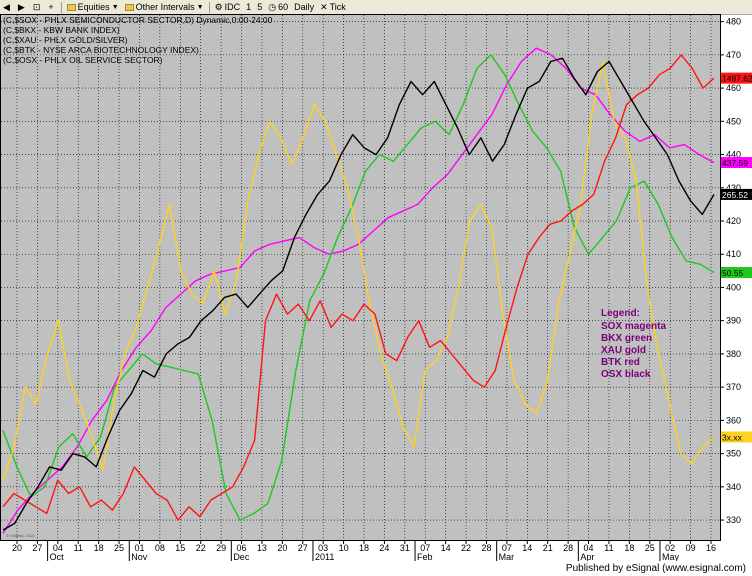 The height and width of the screenshot is (576, 752). What do you see at coordinates (384, 548) in the screenshot?
I see `x-tick-label: 24` at bounding box center [384, 548].